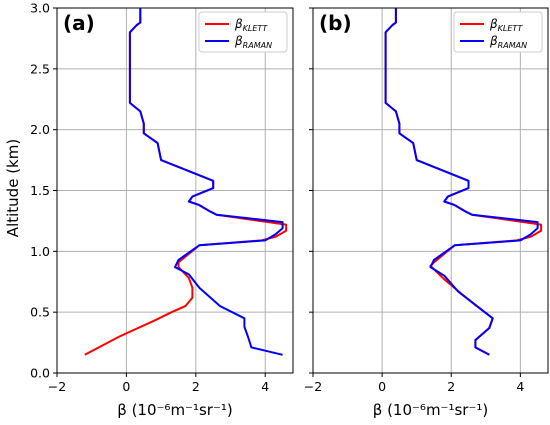 Image resolution: width=550 pixels, height=425 pixels. I want to click on y-tick-label: 1.0, so click(40, 251).